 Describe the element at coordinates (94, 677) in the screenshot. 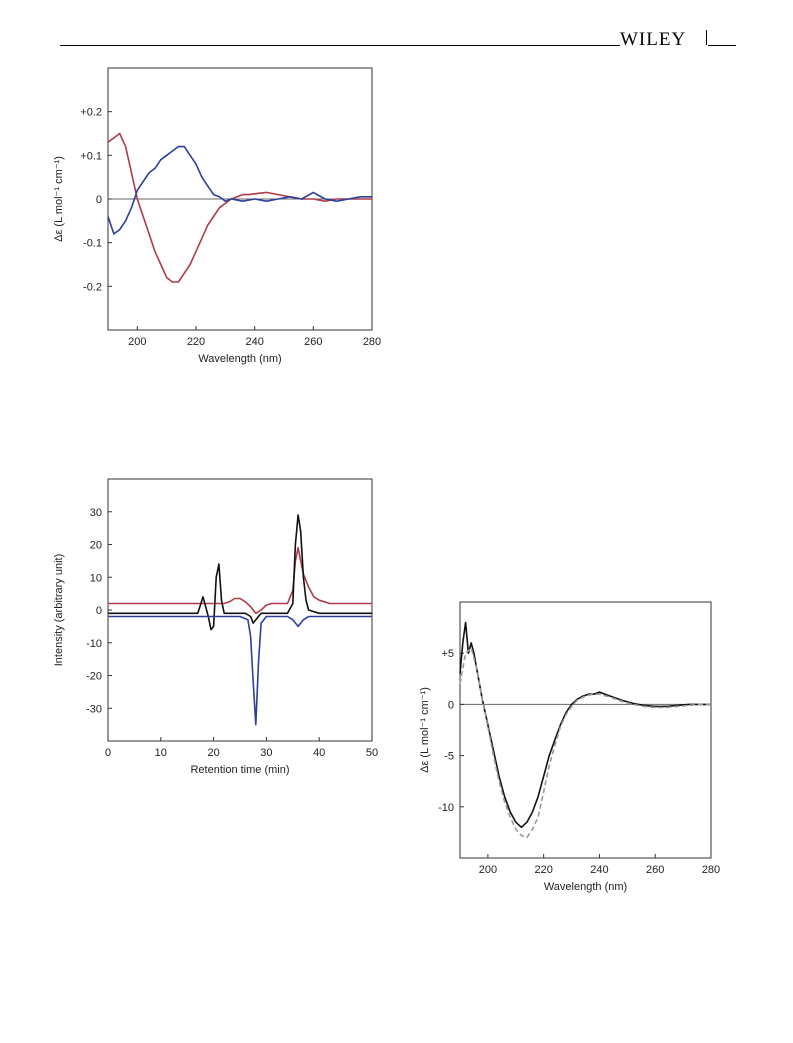

I see `y-tick-label: -20` at that location.